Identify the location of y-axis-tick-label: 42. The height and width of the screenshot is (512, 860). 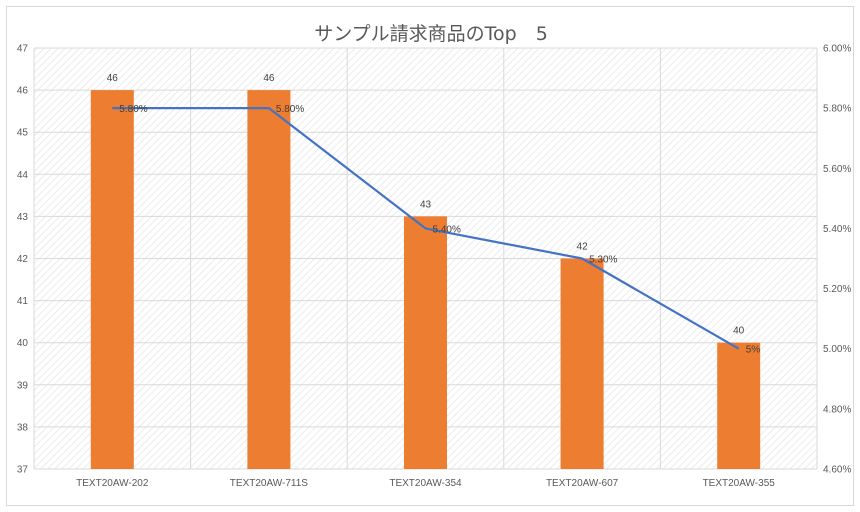
(23, 259).